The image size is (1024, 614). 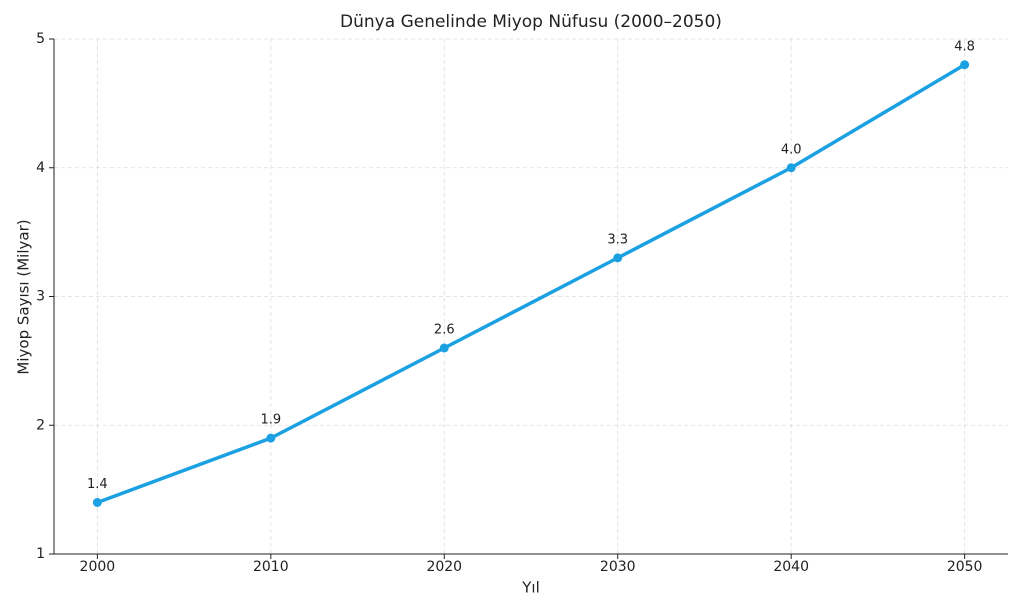 What do you see at coordinates (97, 484) in the screenshot?
I see `value-label: 1.4` at bounding box center [97, 484].